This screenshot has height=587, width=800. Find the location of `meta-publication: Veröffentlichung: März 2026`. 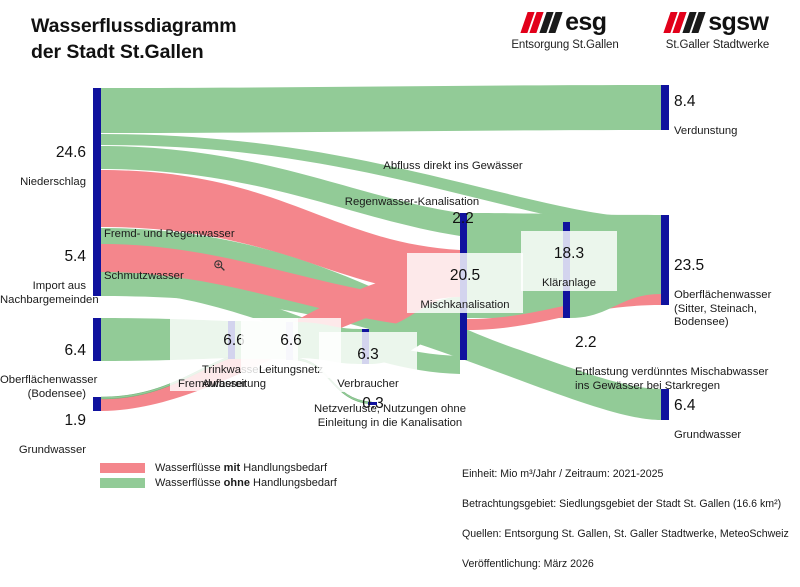

meta-publication: Veröffentlichung: März 2026 is located at coordinates (528, 564).